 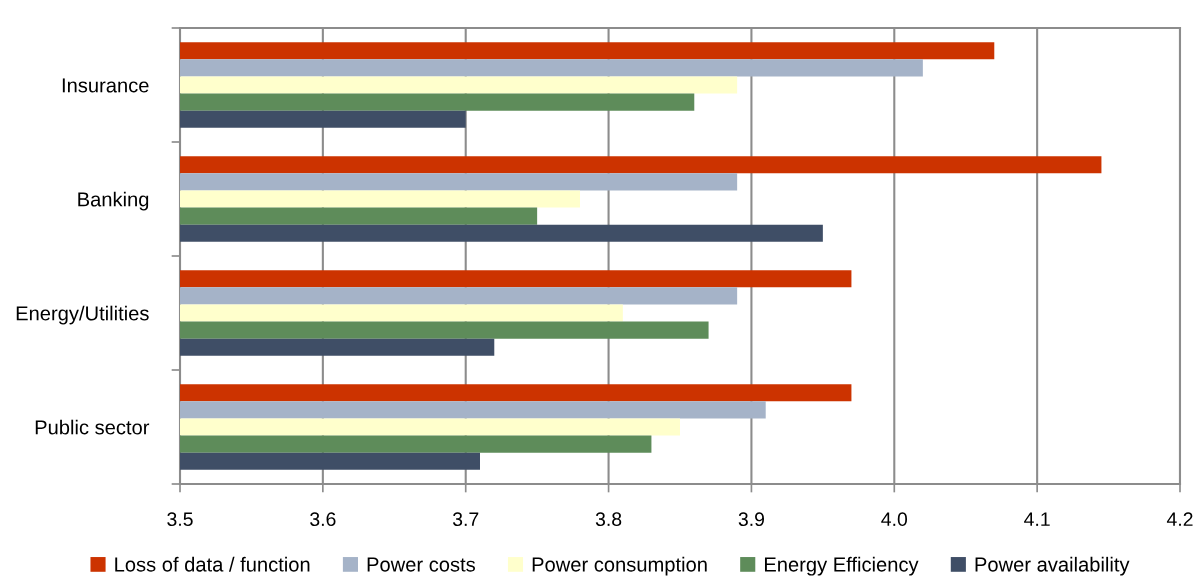 What do you see at coordinates (105, 85) in the screenshot?
I see `y-tick-label: Insurance` at bounding box center [105, 85].